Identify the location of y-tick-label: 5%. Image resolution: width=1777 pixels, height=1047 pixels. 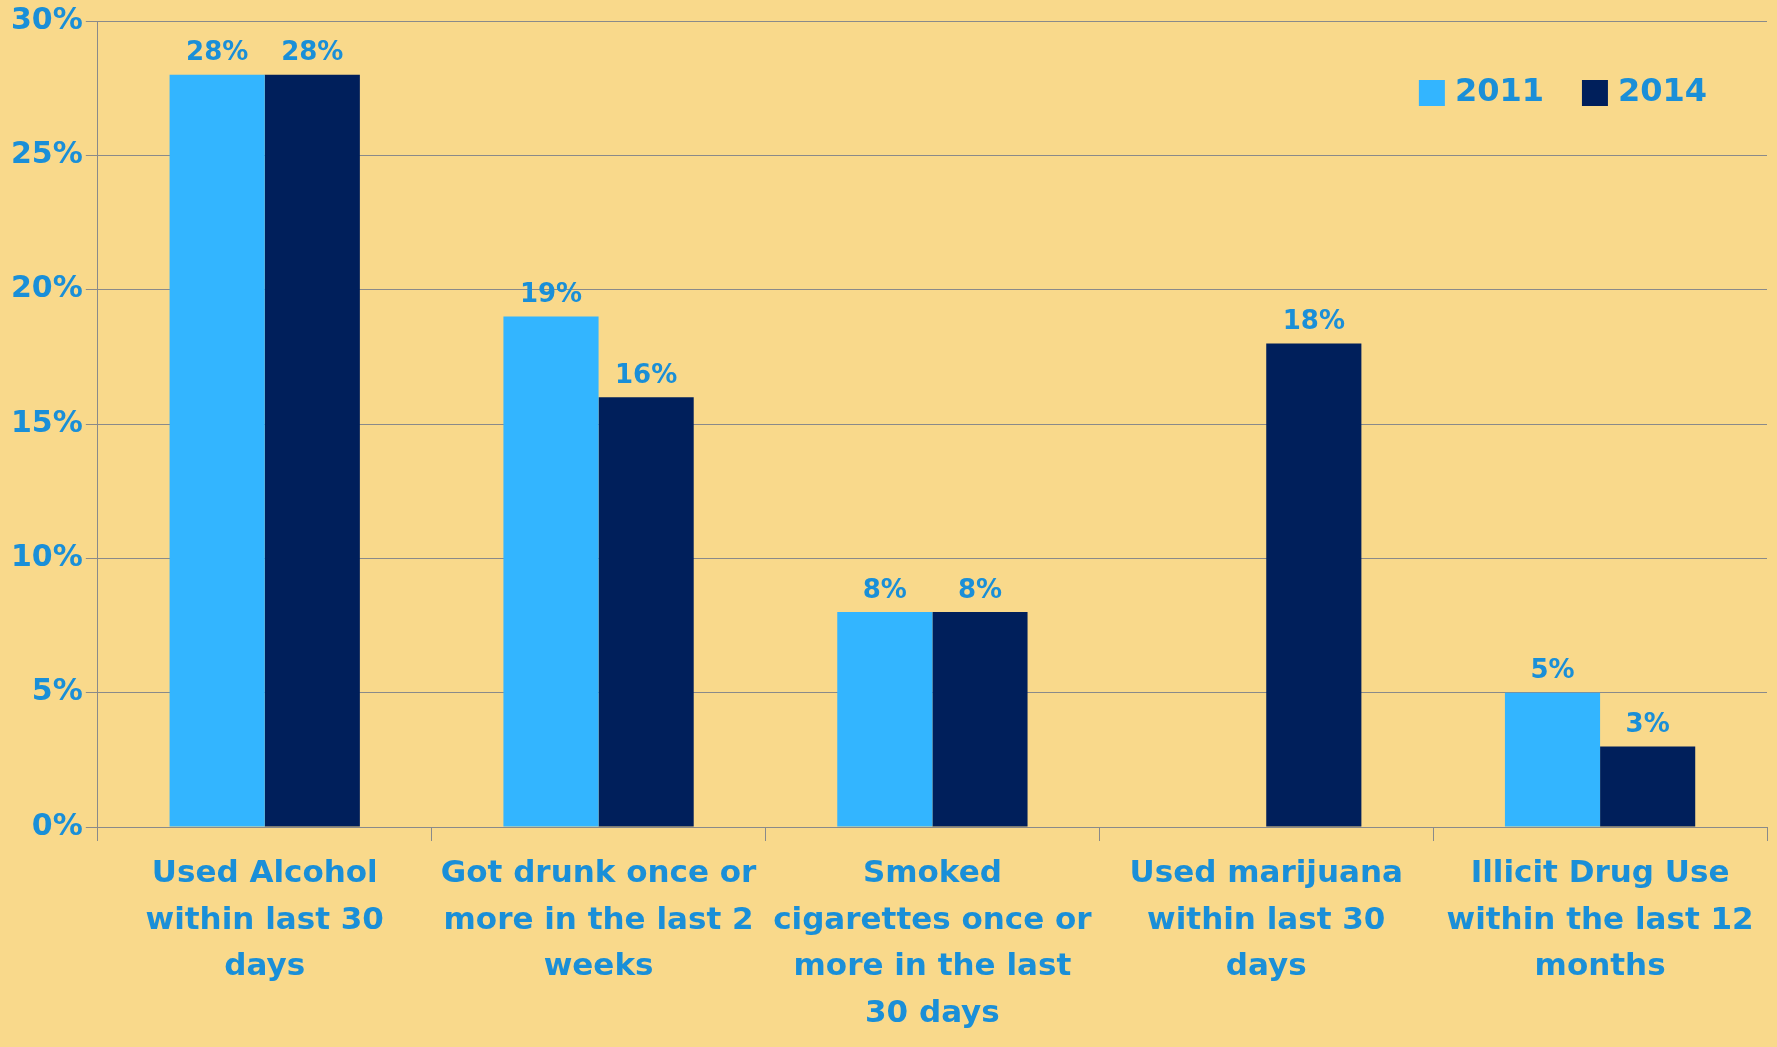
(57, 690).